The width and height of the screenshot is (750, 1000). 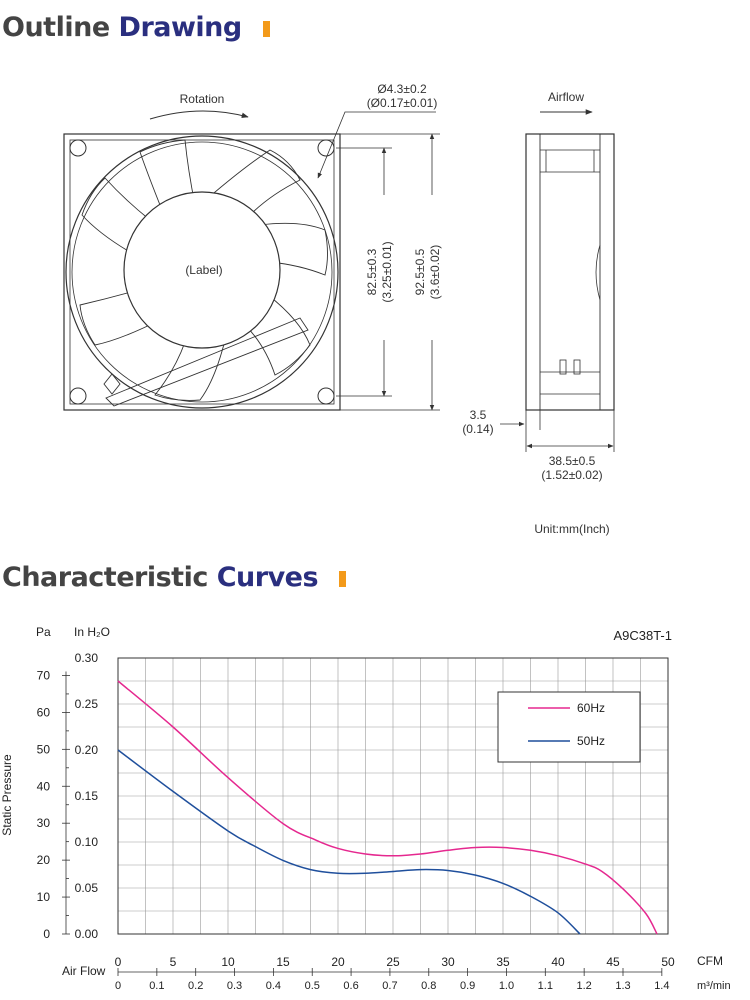 I want to click on y-tick-label-pa: 60, so click(x=44, y=712).